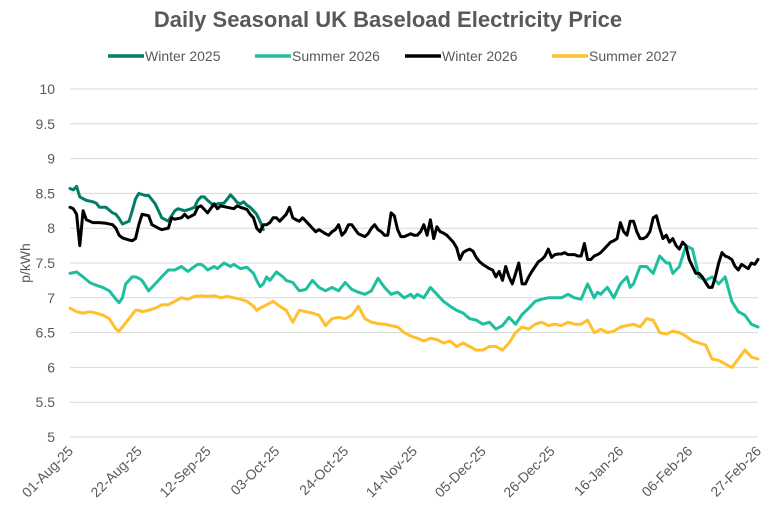 The width and height of the screenshot is (777, 514). I want to click on legend-label: Winter 2026, so click(480, 56).